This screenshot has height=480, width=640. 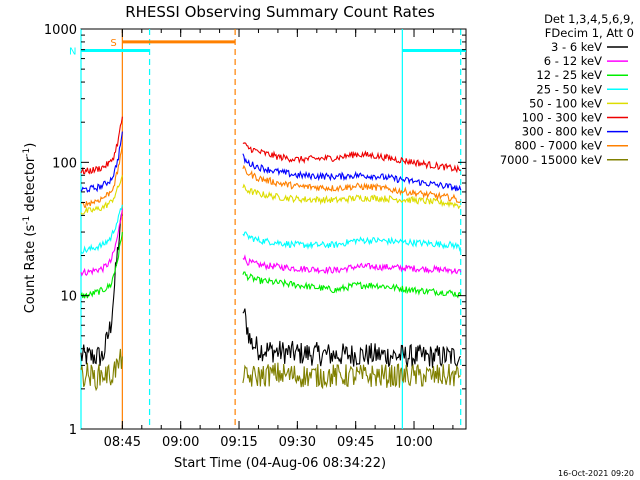 I want to click on x-tick-label-4: 09:45, so click(x=355, y=442).